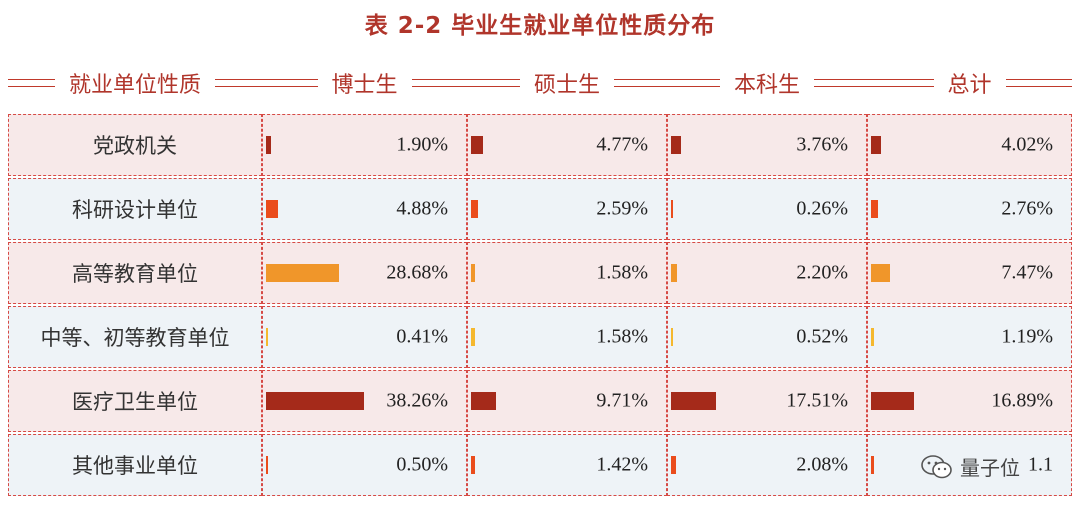 The height and width of the screenshot is (518, 1080). Describe the element at coordinates (567, 209) in the screenshot. I see `value-cell: 2.59%` at that location.